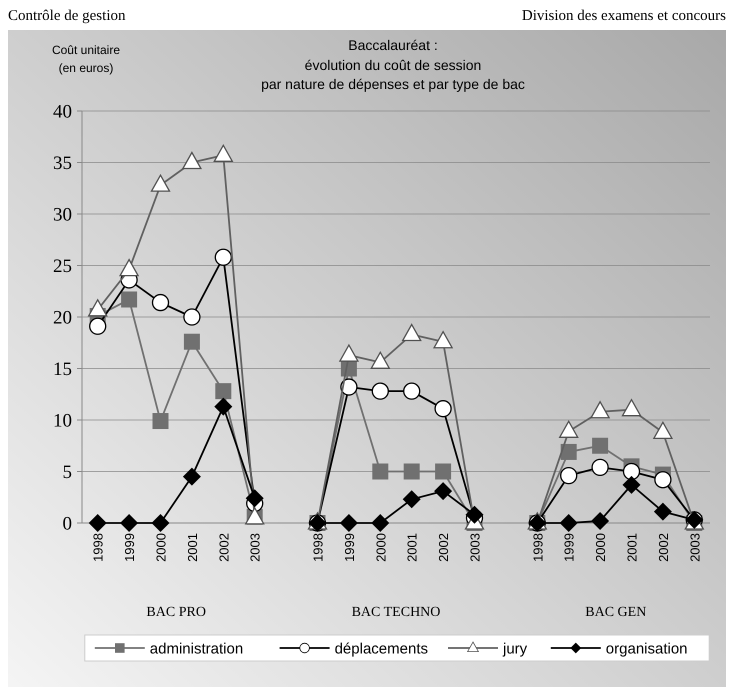 The height and width of the screenshot is (695, 734). Describe the element at coordinates (615, 612) in the screenshot. I see `text: BAC GEN` at that location.